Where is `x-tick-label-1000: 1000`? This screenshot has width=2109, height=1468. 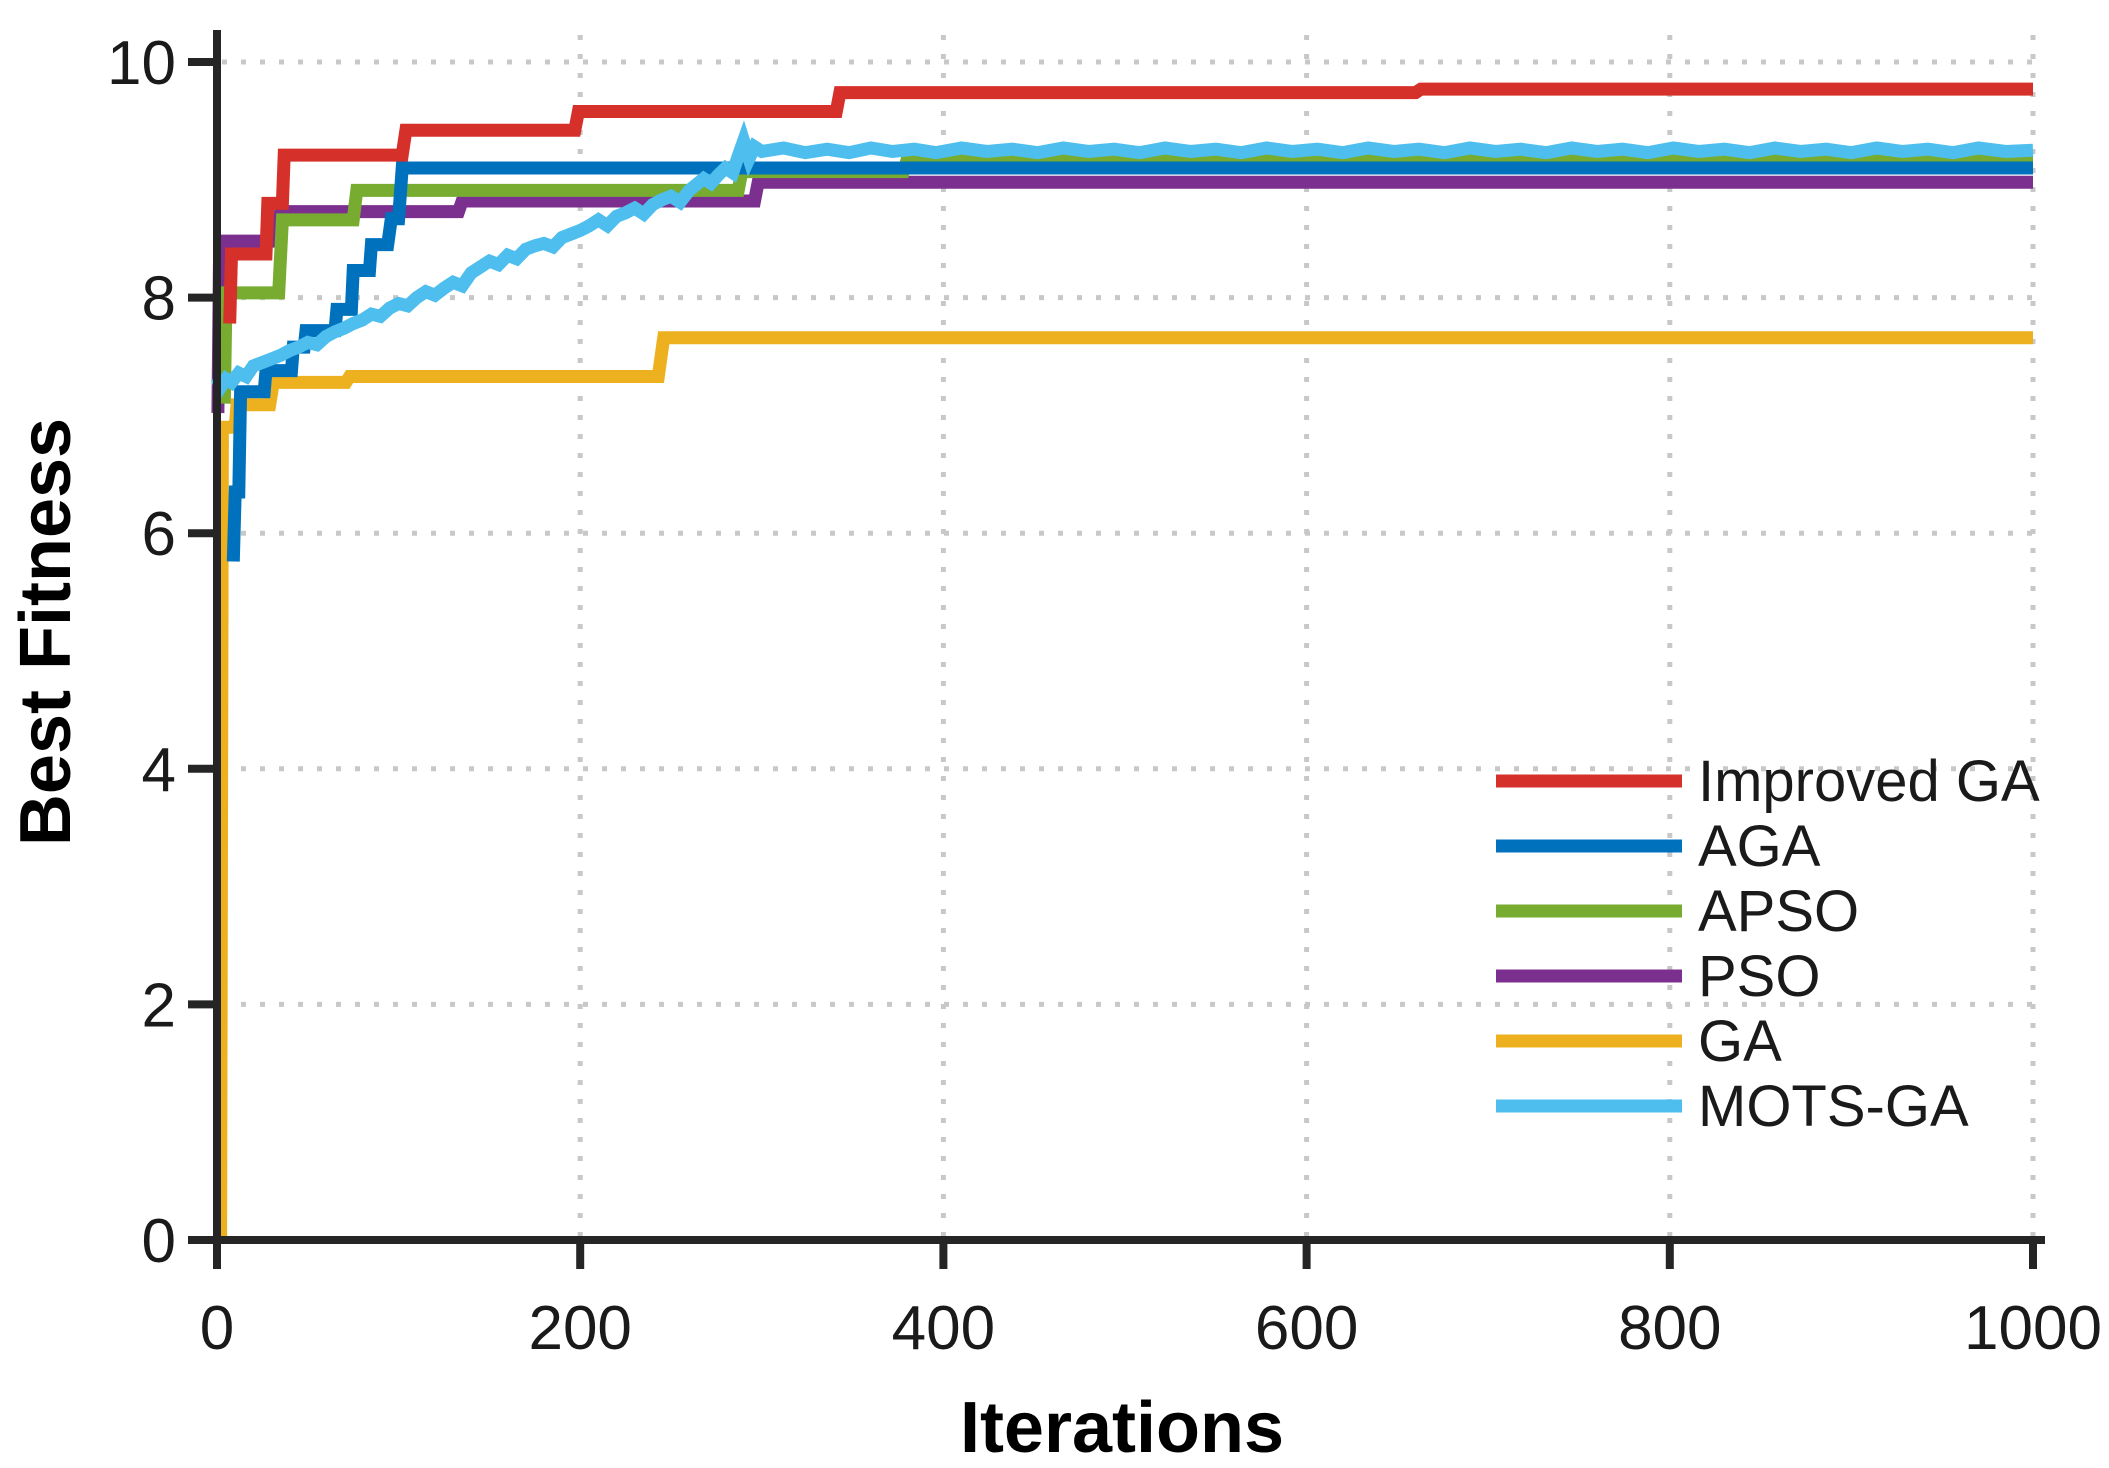 x-tick-label-1000: 1000 is located at coordinates (2033, 1328).